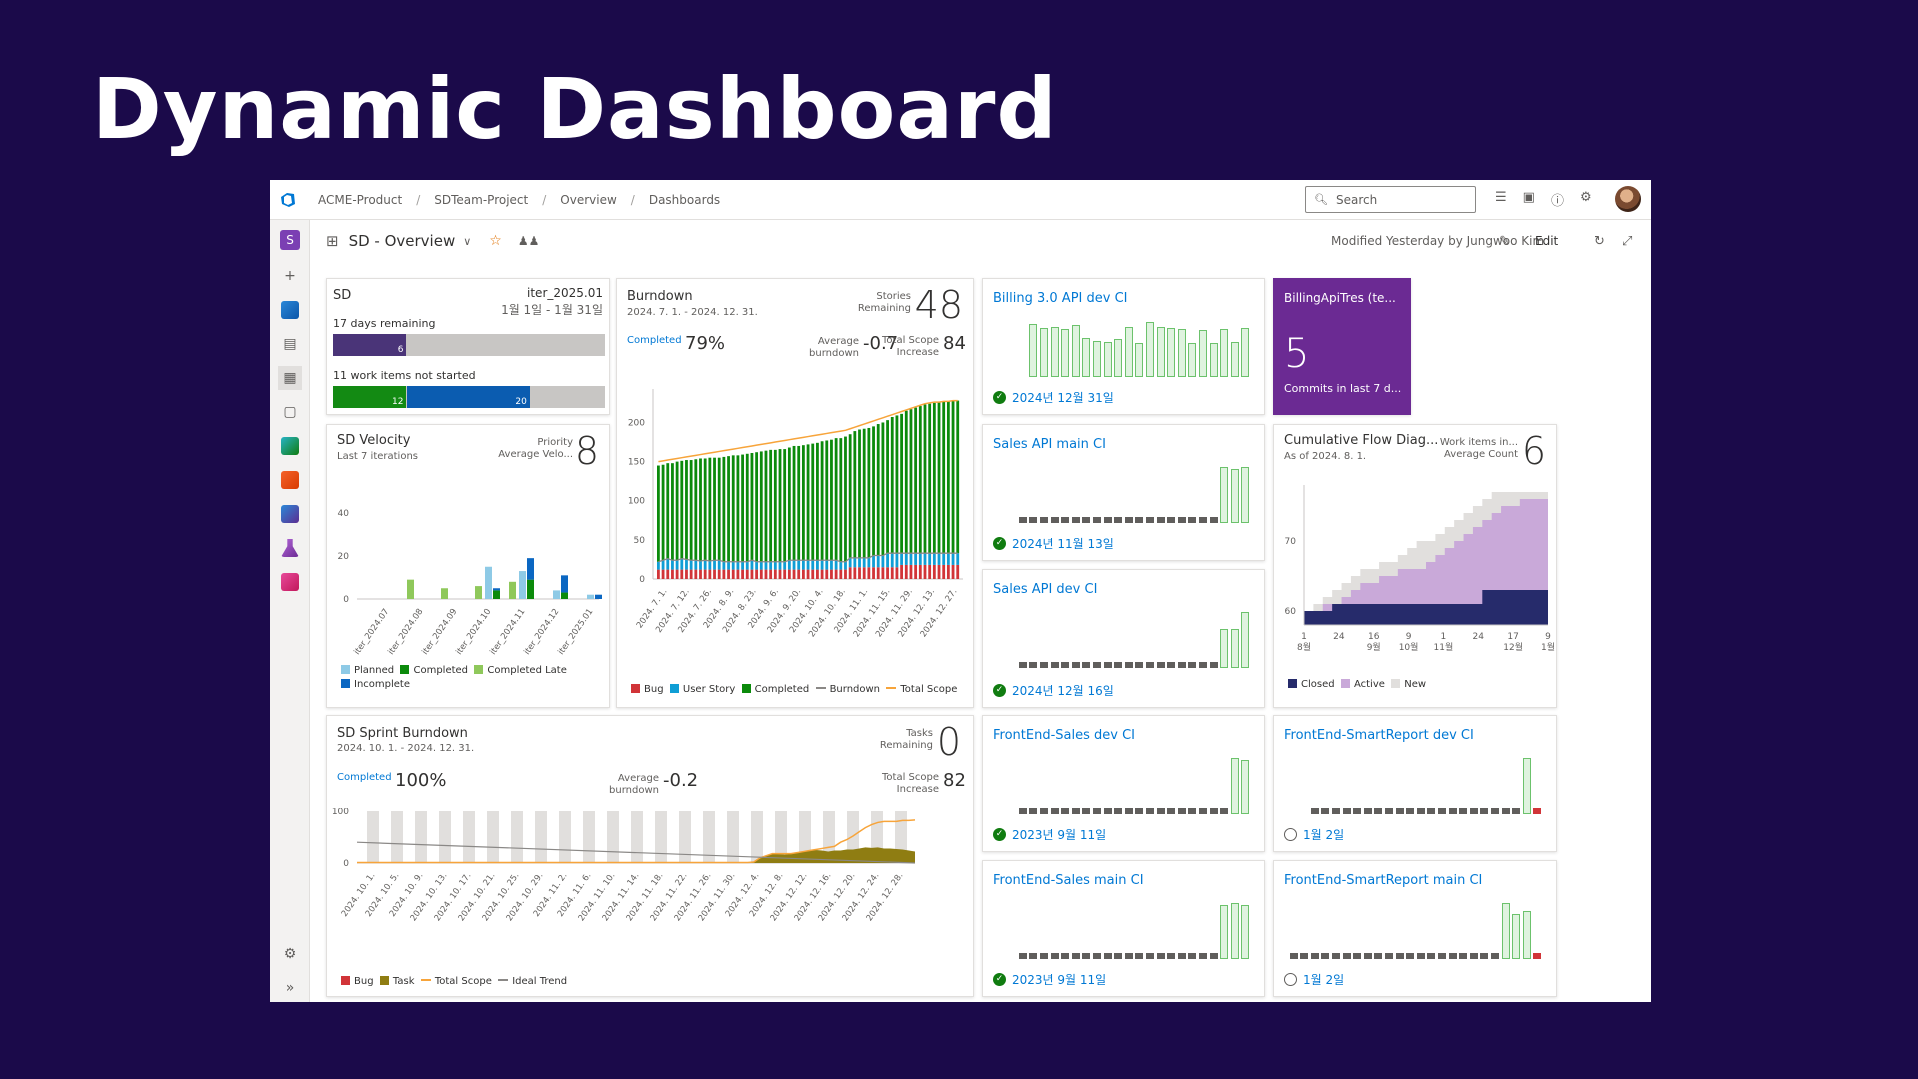 The image size is (1918, 1079). I want to click on user-settings-icon: ⚙, so click(1585, 197).